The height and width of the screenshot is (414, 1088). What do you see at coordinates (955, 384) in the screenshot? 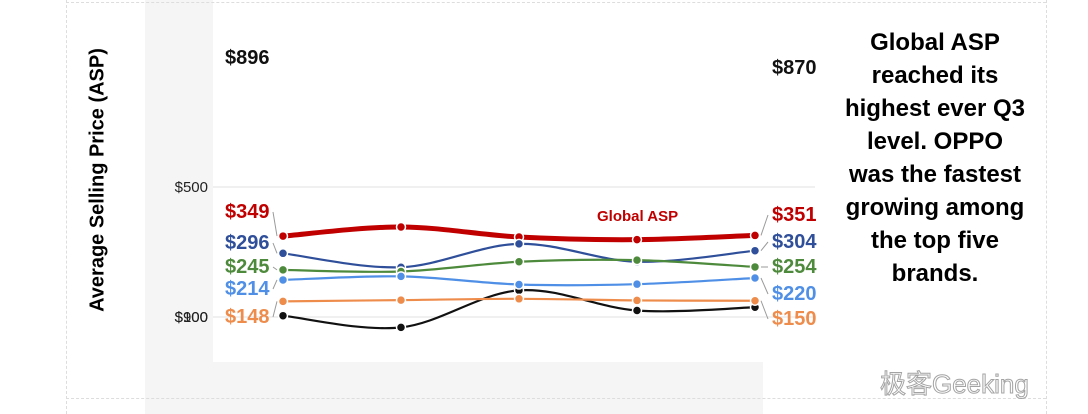
I see `watermark-text: 极客Geeking` at bounding box center [955, 384].